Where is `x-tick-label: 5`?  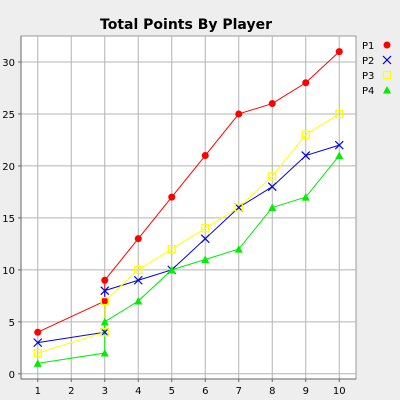 x-tick-label: 5 is located at coordinates (172, 391).